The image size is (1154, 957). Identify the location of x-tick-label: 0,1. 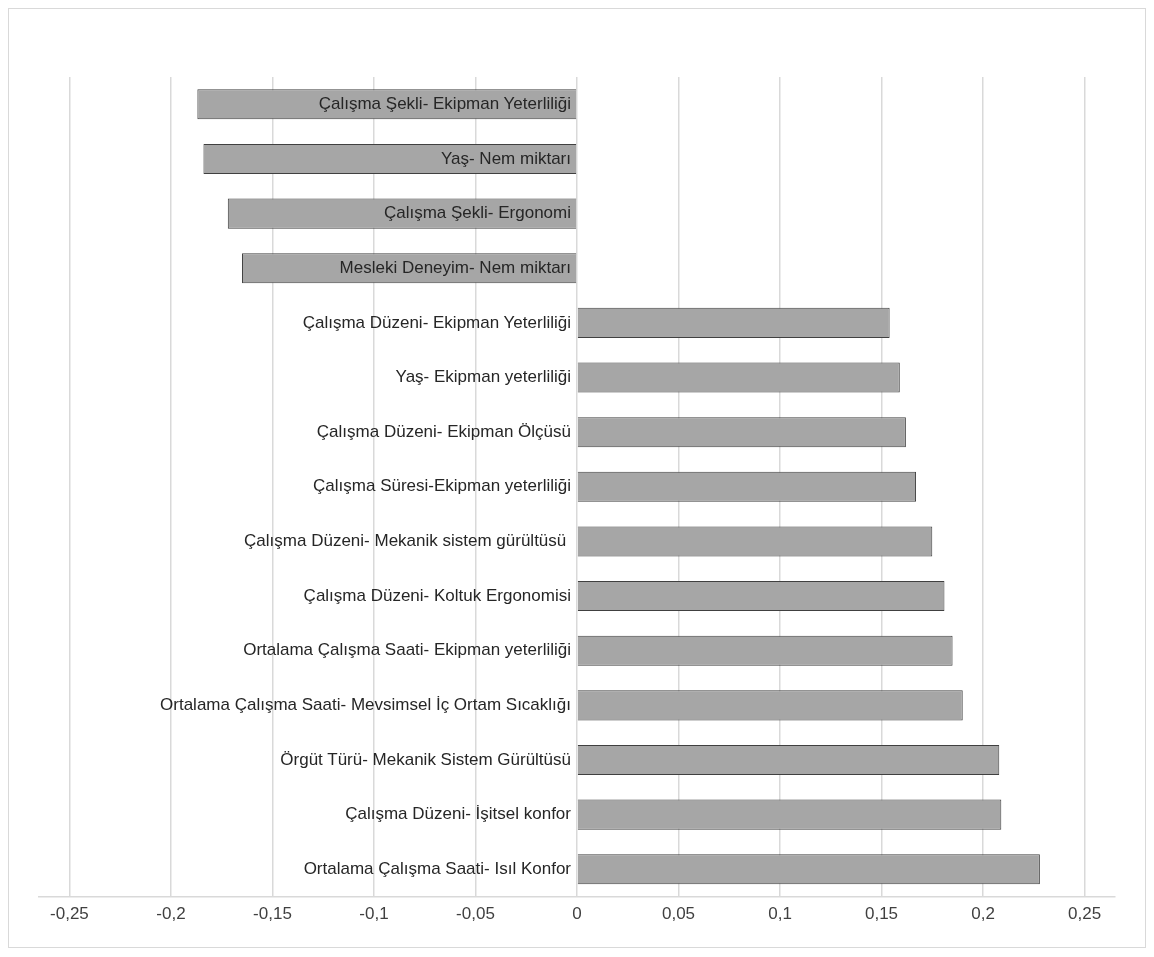
(780, 914).